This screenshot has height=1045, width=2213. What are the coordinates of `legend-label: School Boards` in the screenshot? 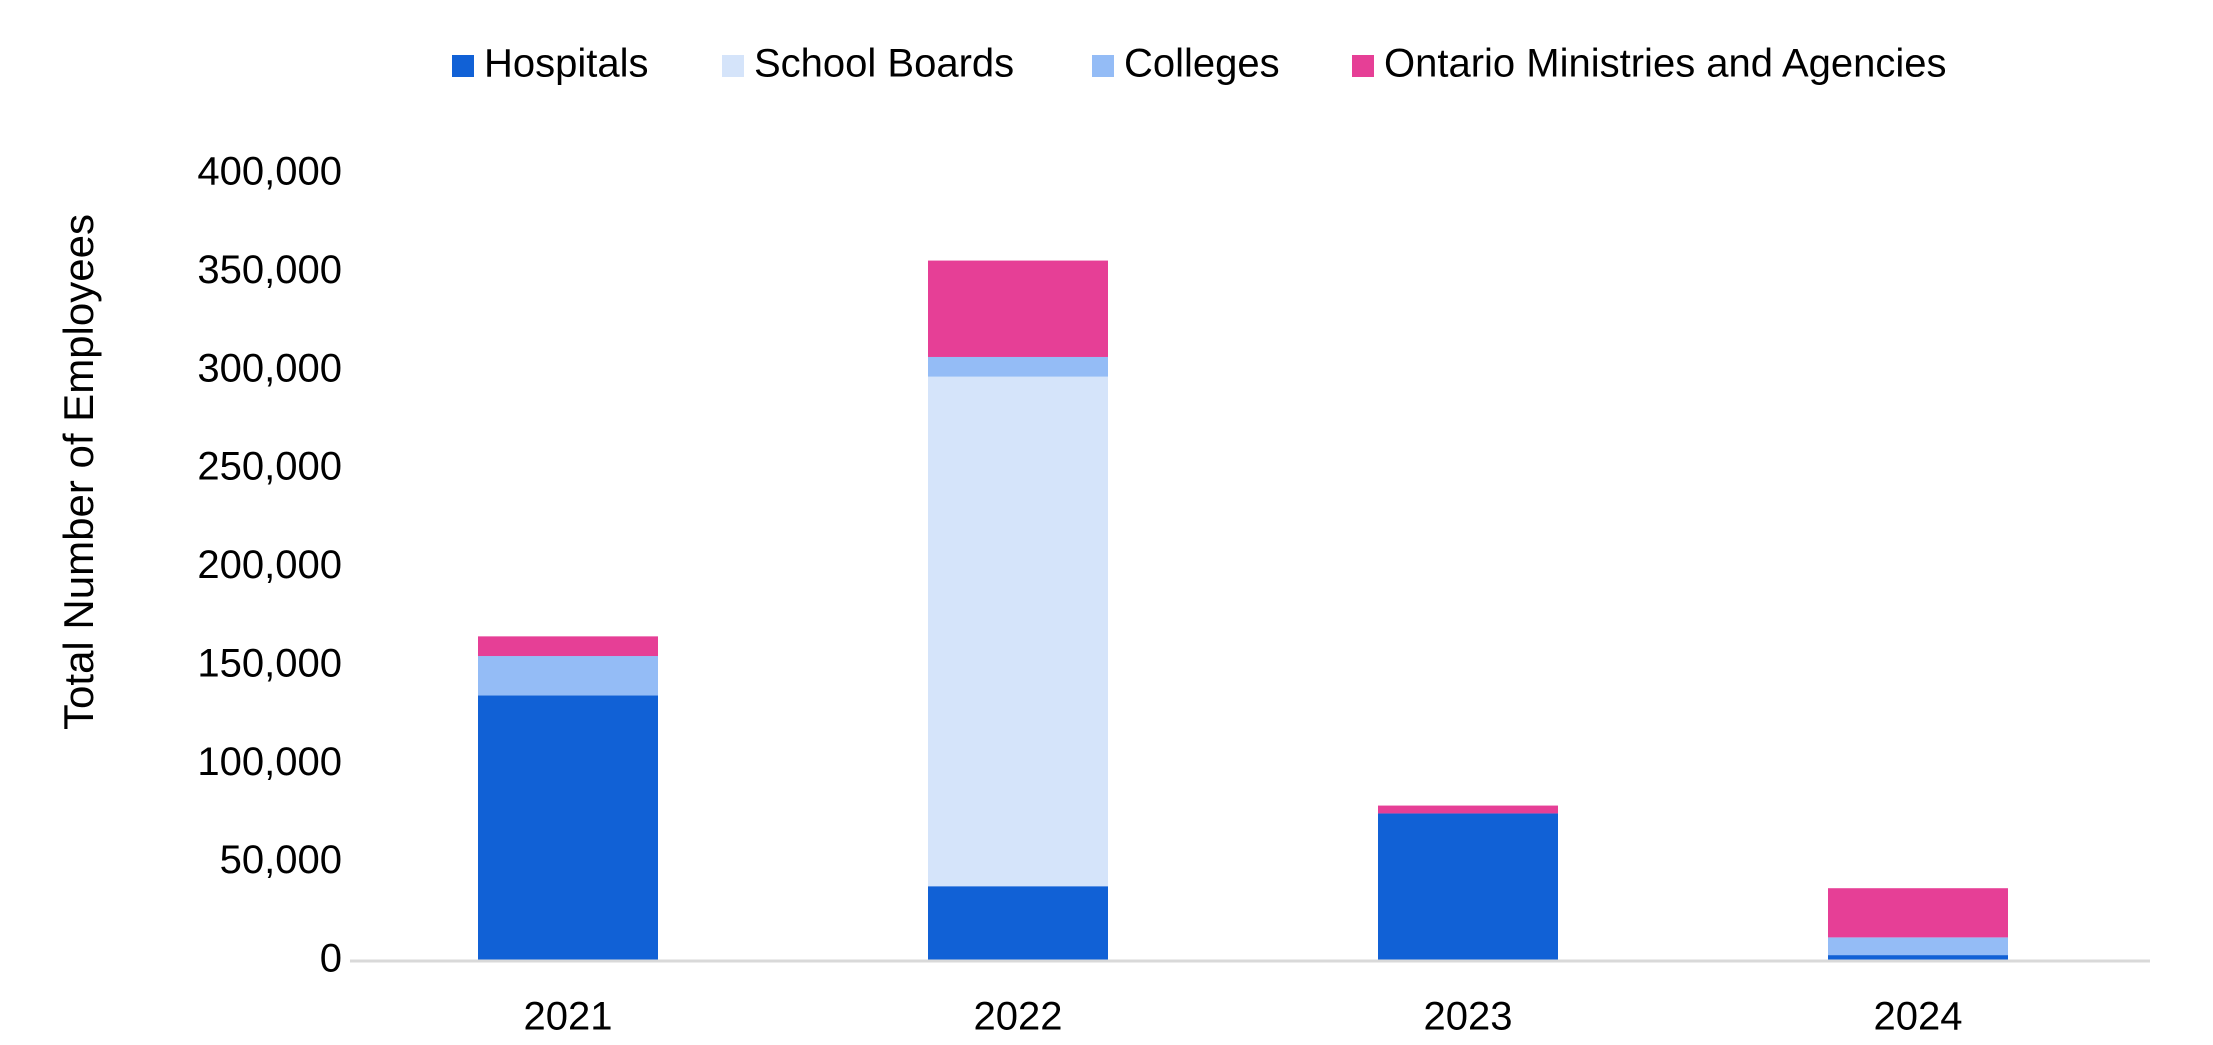 It's located at (884, 64).